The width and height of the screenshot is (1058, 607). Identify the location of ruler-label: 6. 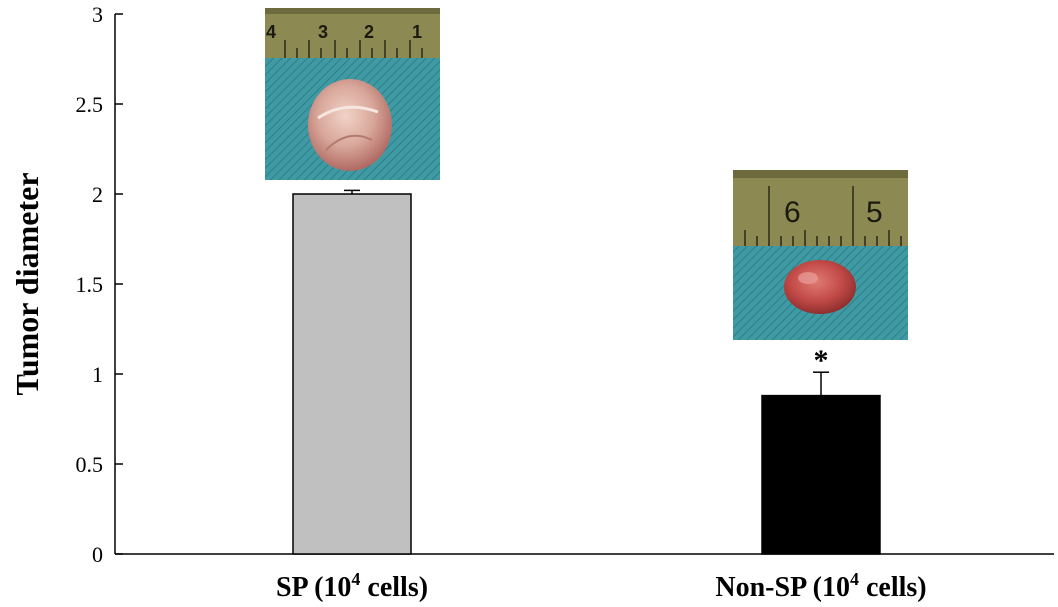
(792, 212).